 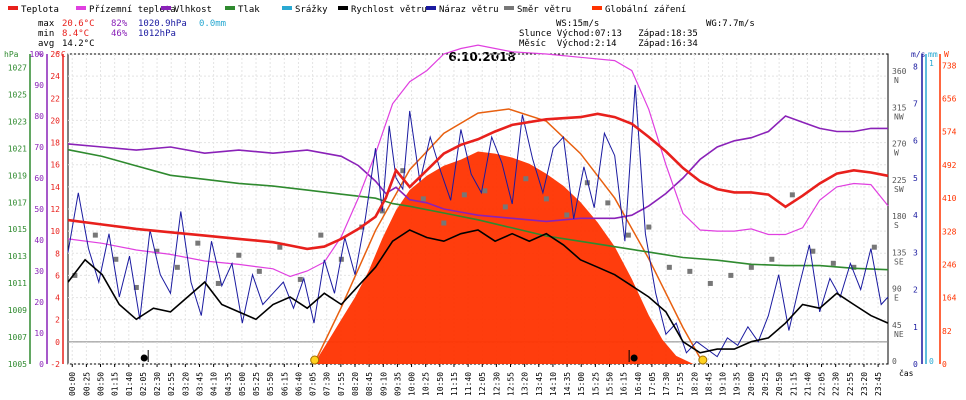 What do you see at coordinates (482, 57) in the screenshot?
I see `chart-title: 6.10.2018` at bounding box center [482, 57].